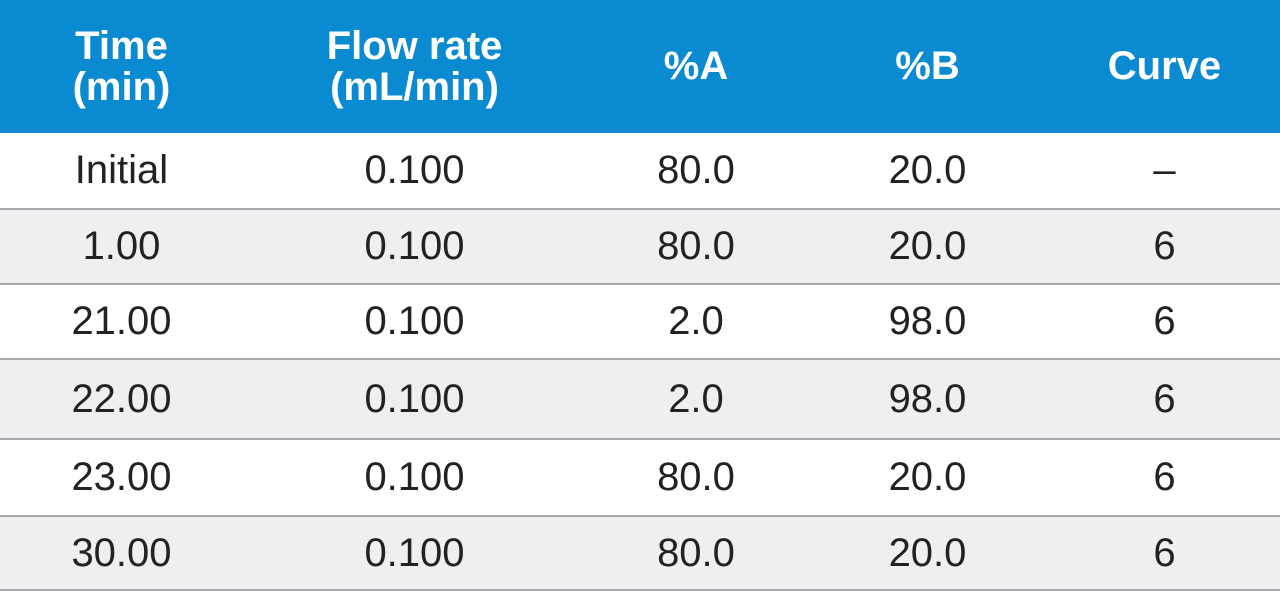  What do you see at coordinates (121, 45) in the screenshot?
I see `header-time-label: Time` at bounding box center [121, 45].